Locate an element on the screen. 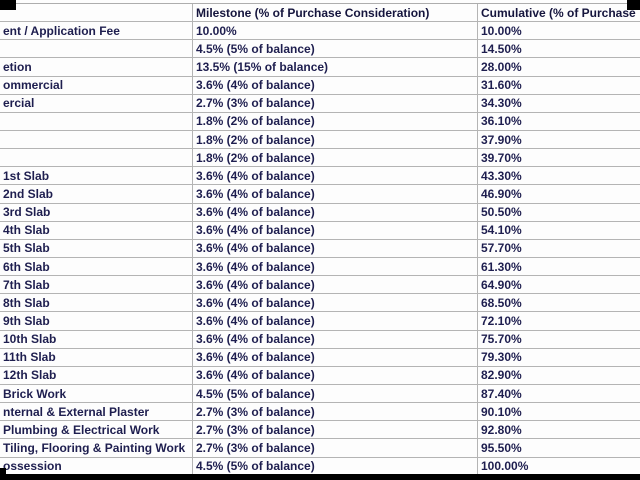 The height and width of the screenshot is (480, 640). table-row: 3rd Slab 3.6% (4% of balance) 50.50% is located at coordinates (320, 212).